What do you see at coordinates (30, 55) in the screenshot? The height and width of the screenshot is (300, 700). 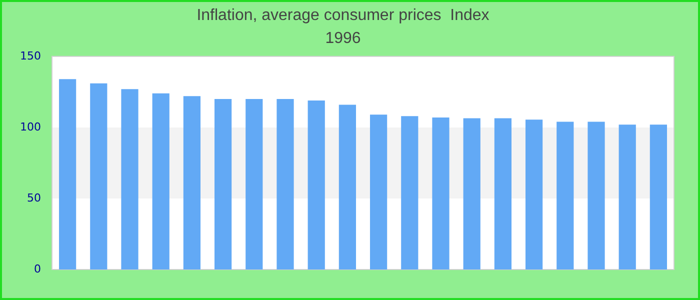 I see `y-tick-label: 150` at bounding box center [30, 55].